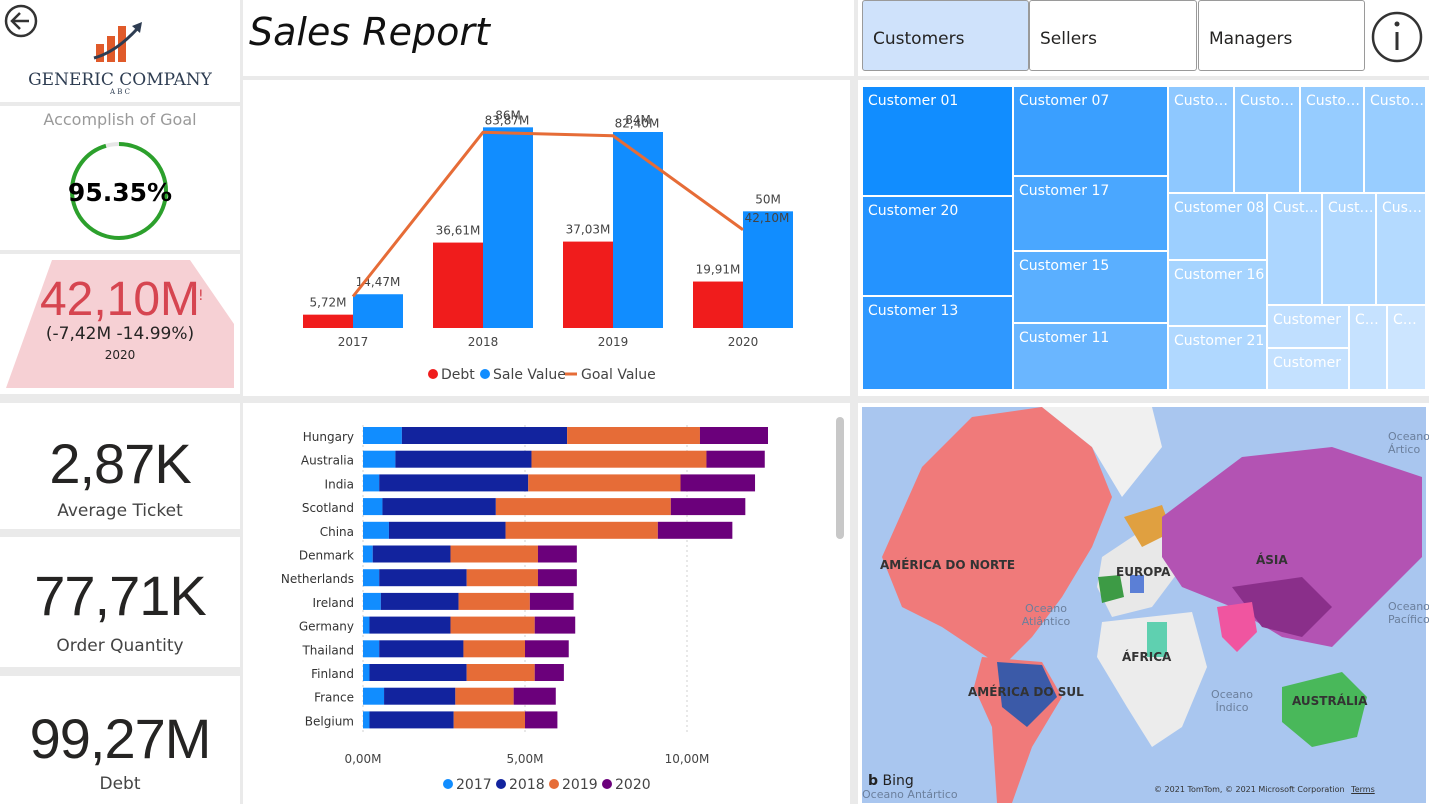  What do you see at coordinates (120, 602) in the screenshot?
I see `kpi-order-quantity: 77,71K Order Quantity` at bounding box center [120, 602].